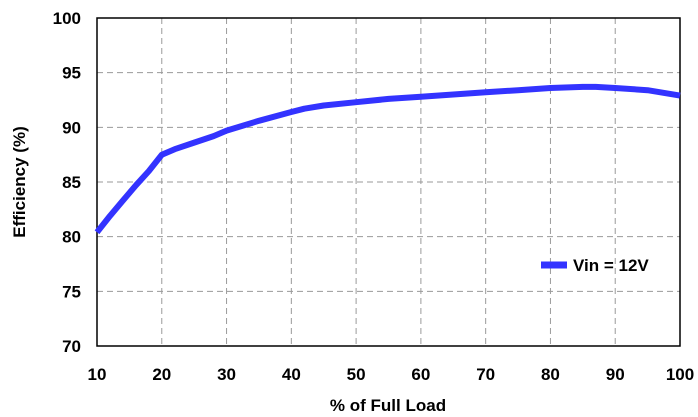 The image size is (698, 417). Describe the element at coordinates (420, 374) in the screenshot. I see `x-tick-label: 60` at that location.